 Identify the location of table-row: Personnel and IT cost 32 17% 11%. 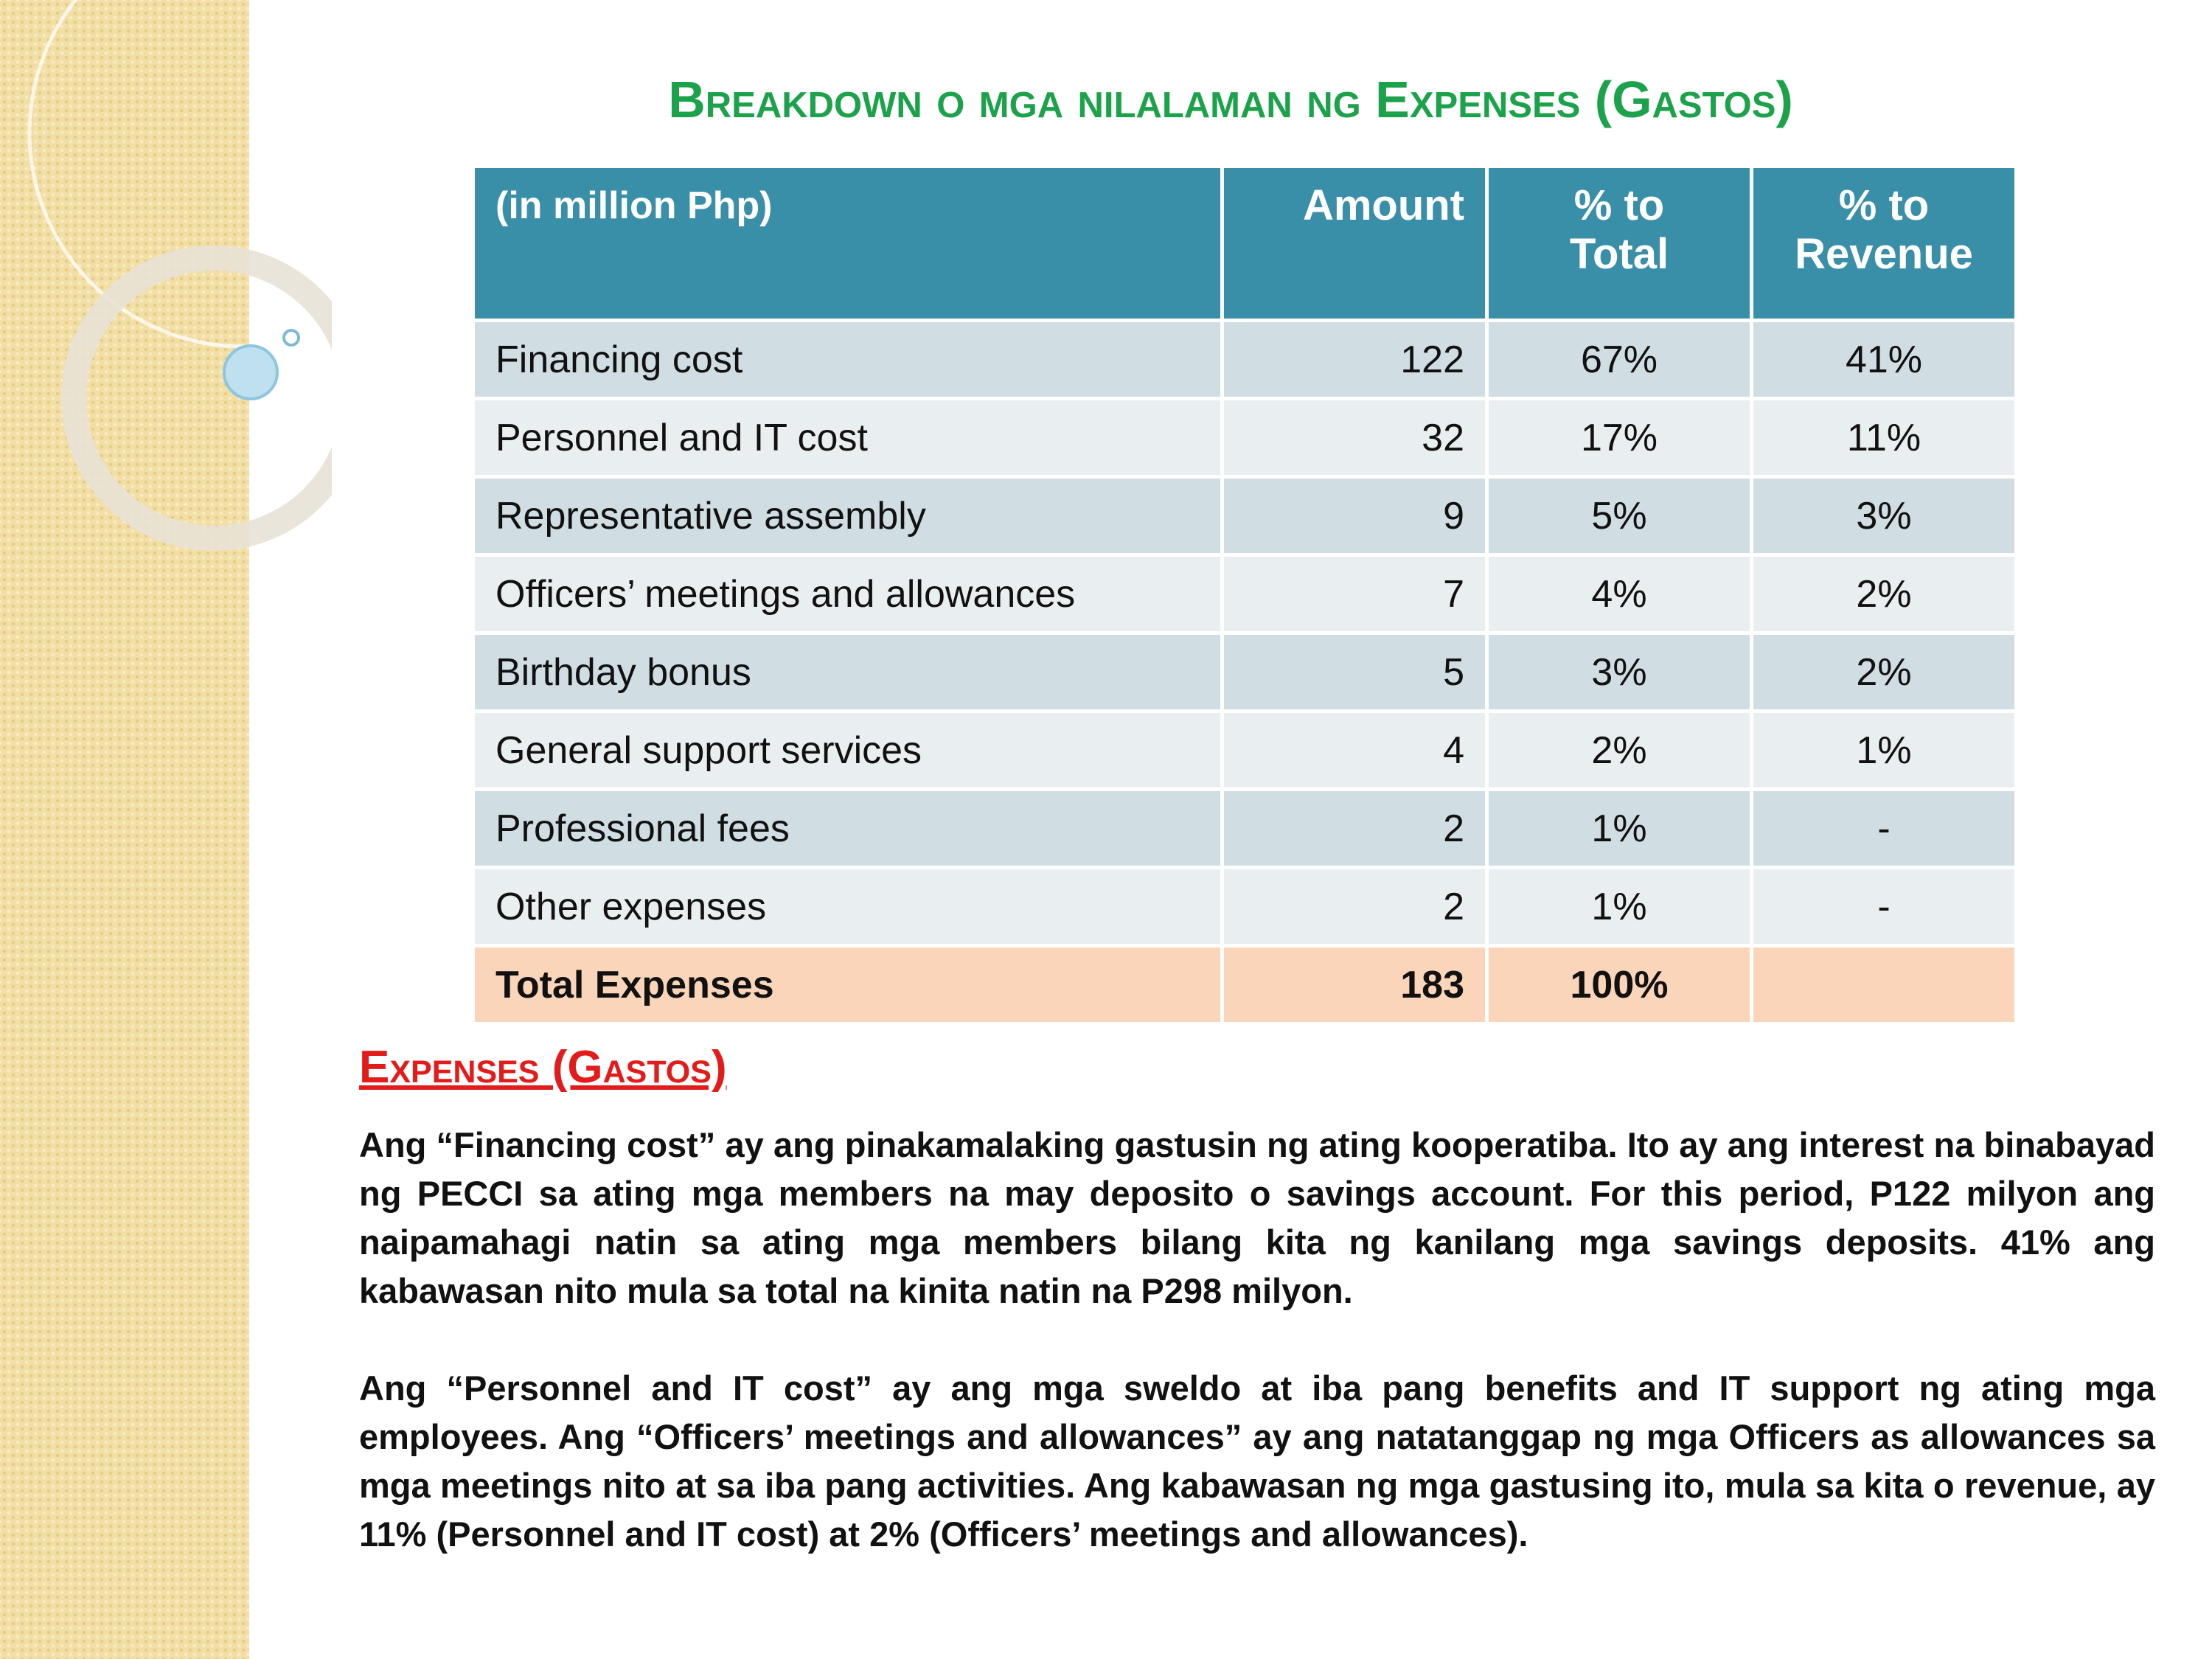
(1244, 437).